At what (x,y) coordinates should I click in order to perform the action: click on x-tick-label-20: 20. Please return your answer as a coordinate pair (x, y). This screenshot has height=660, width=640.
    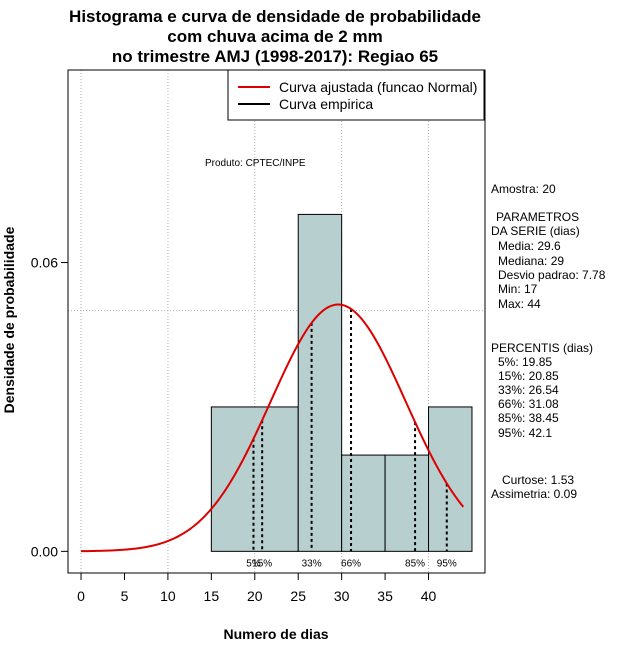
    Looking at the image, I should click on (255, 596).